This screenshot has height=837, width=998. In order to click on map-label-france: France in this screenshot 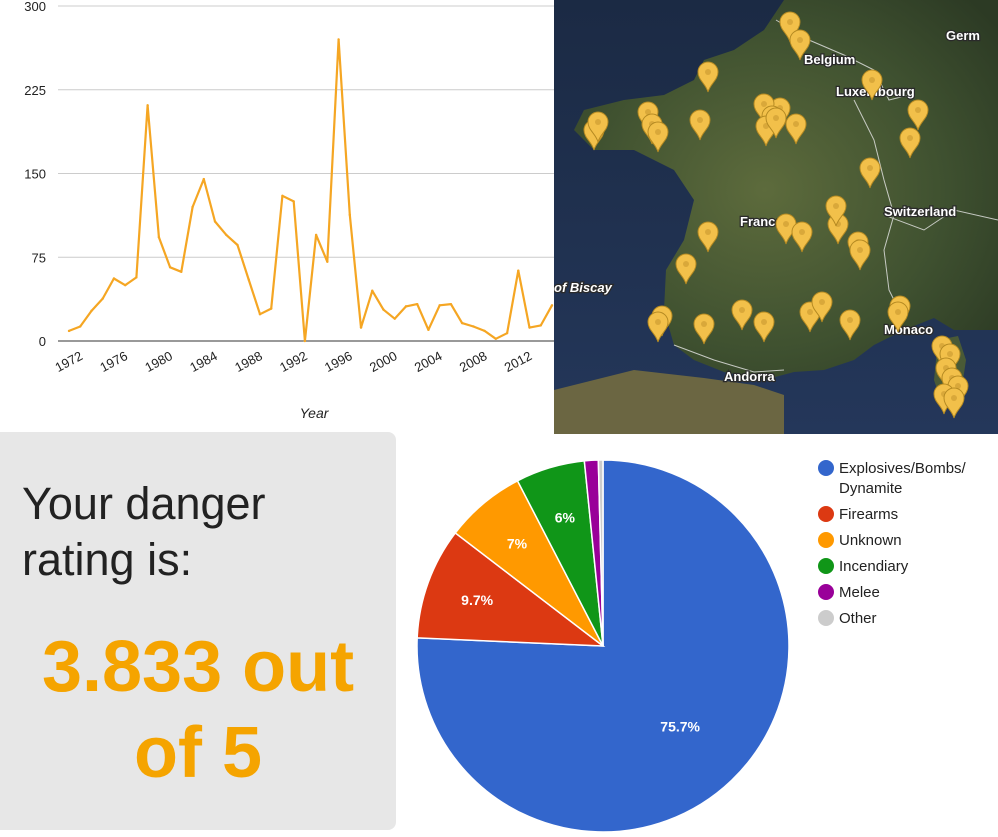, I will do `click(761, 221)`.